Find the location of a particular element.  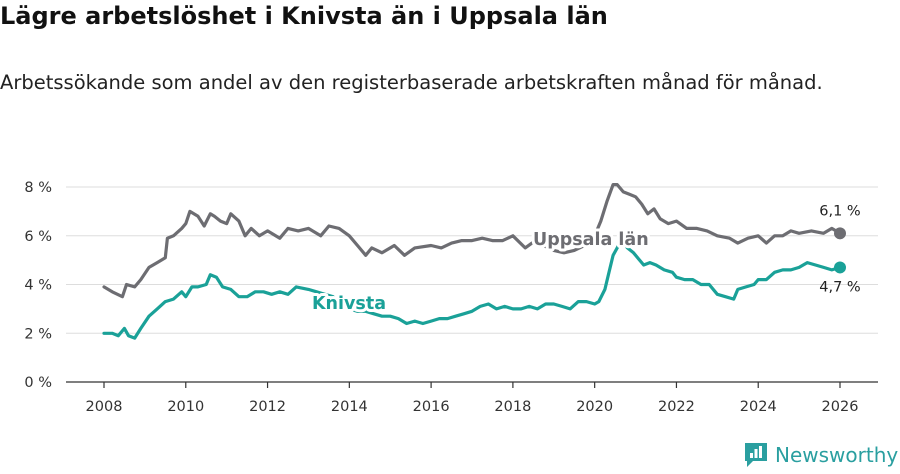

end-value-label: 4,7 % is located at coordinates (839, 287).